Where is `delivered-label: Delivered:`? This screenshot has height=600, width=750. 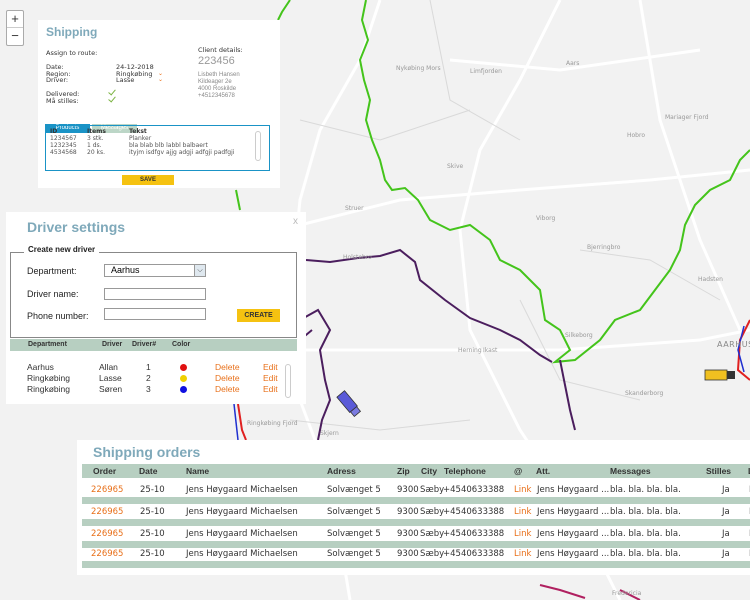
delivered-label: Delivered: is located at coordinates (63, 94).